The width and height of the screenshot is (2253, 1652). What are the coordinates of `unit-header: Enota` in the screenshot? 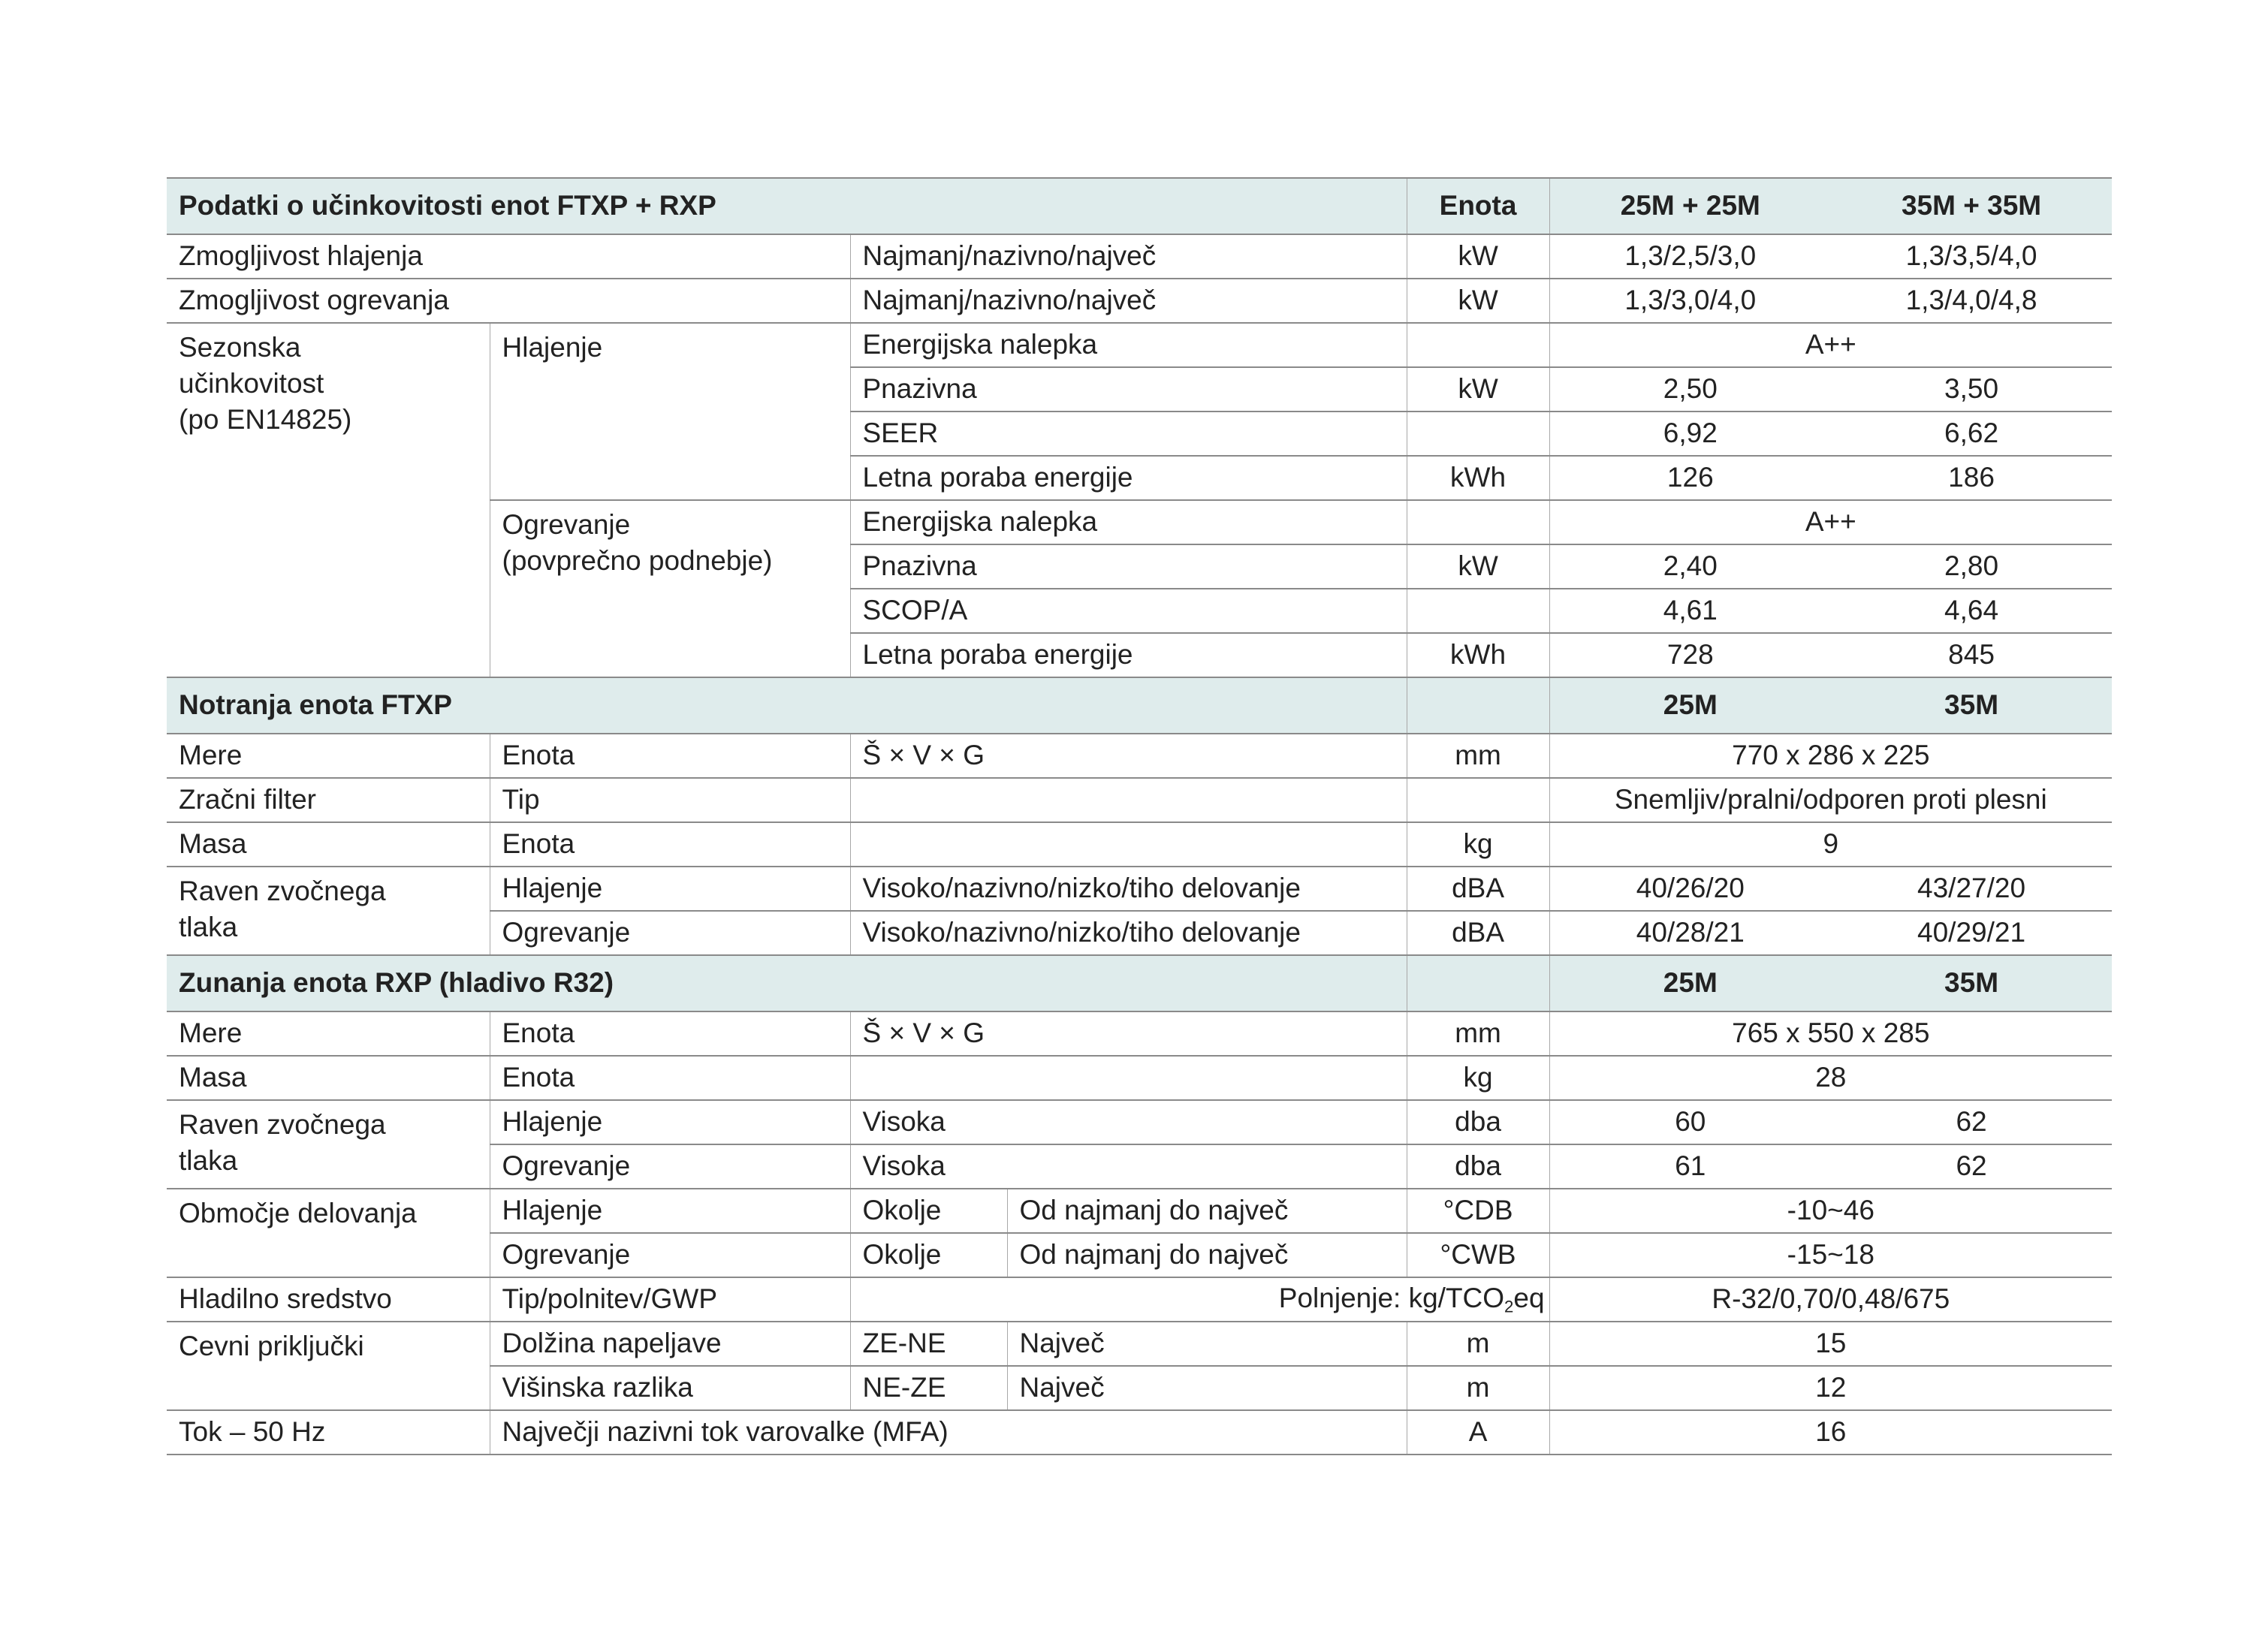 It's located at (1478, 206).